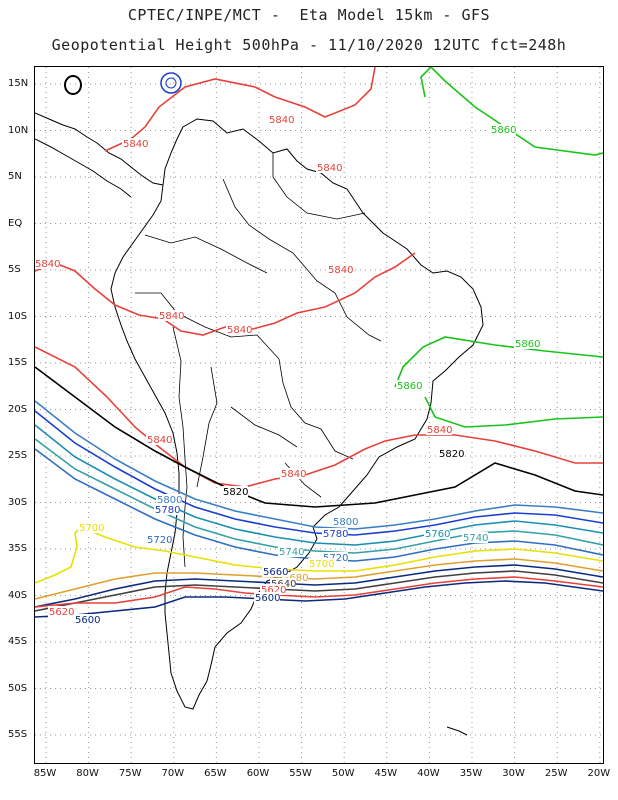 The image size is (618, 800). I want to click on lon-label: 50W, so click(343, 773).